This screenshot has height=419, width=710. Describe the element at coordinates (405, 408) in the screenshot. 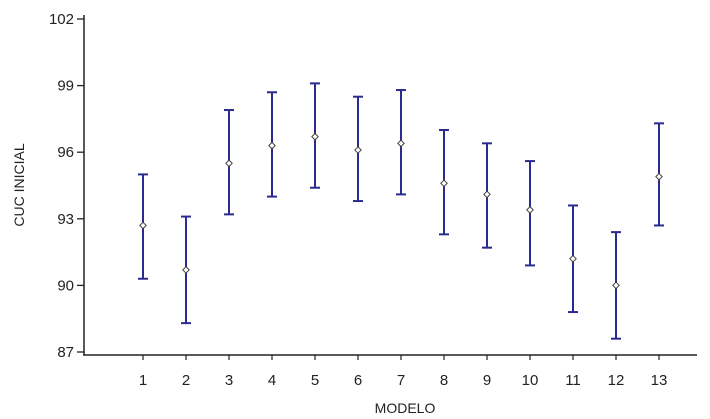

I see `x-axis-title: MODELO` at that location.